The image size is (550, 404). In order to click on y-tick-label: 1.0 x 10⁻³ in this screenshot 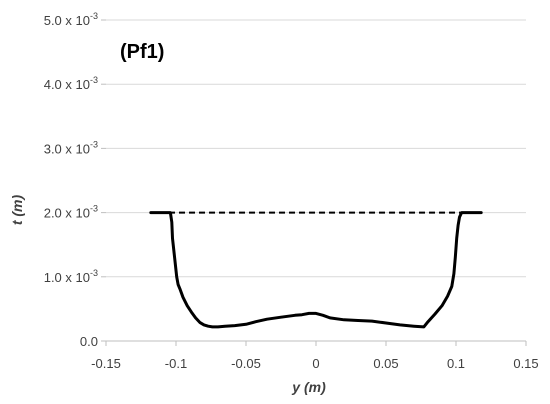, I will do `click(71, 276)`.